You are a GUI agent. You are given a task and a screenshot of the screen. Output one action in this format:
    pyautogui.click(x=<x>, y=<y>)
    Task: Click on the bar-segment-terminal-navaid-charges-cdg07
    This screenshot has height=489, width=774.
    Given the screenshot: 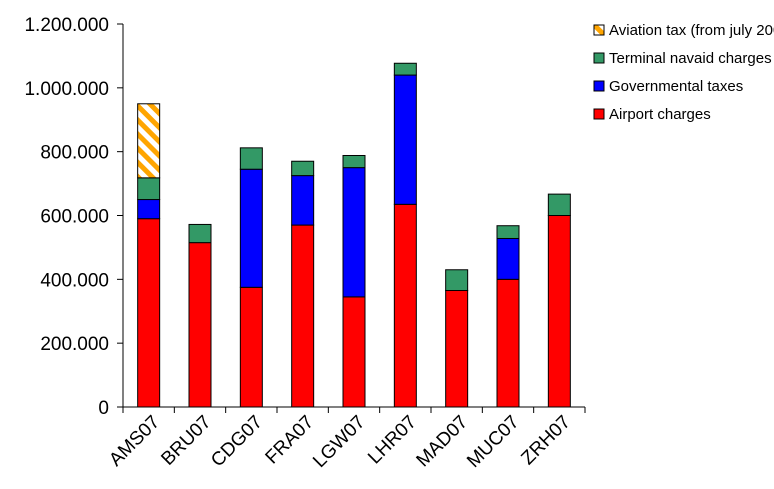 What is the action you would take?
    pyautogui.click(x=251, y=158)
    